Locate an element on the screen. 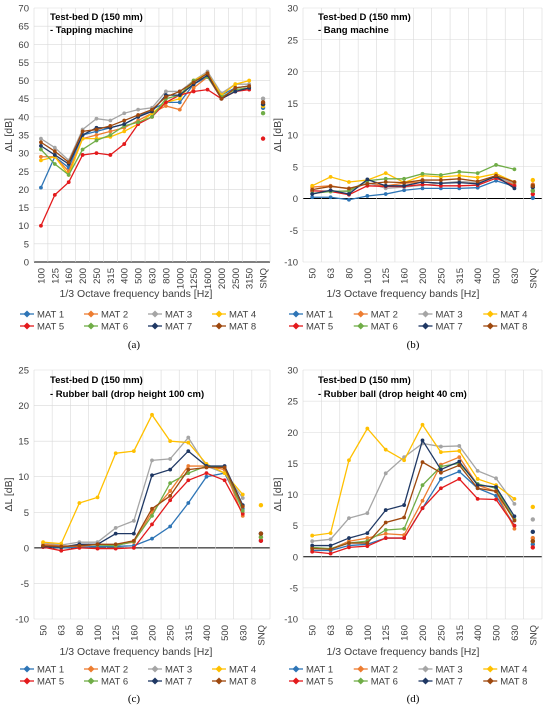 This screenshot has width=550, height=706. y-axis-label: ΔL [dB] is located at coordinates (9, 494).